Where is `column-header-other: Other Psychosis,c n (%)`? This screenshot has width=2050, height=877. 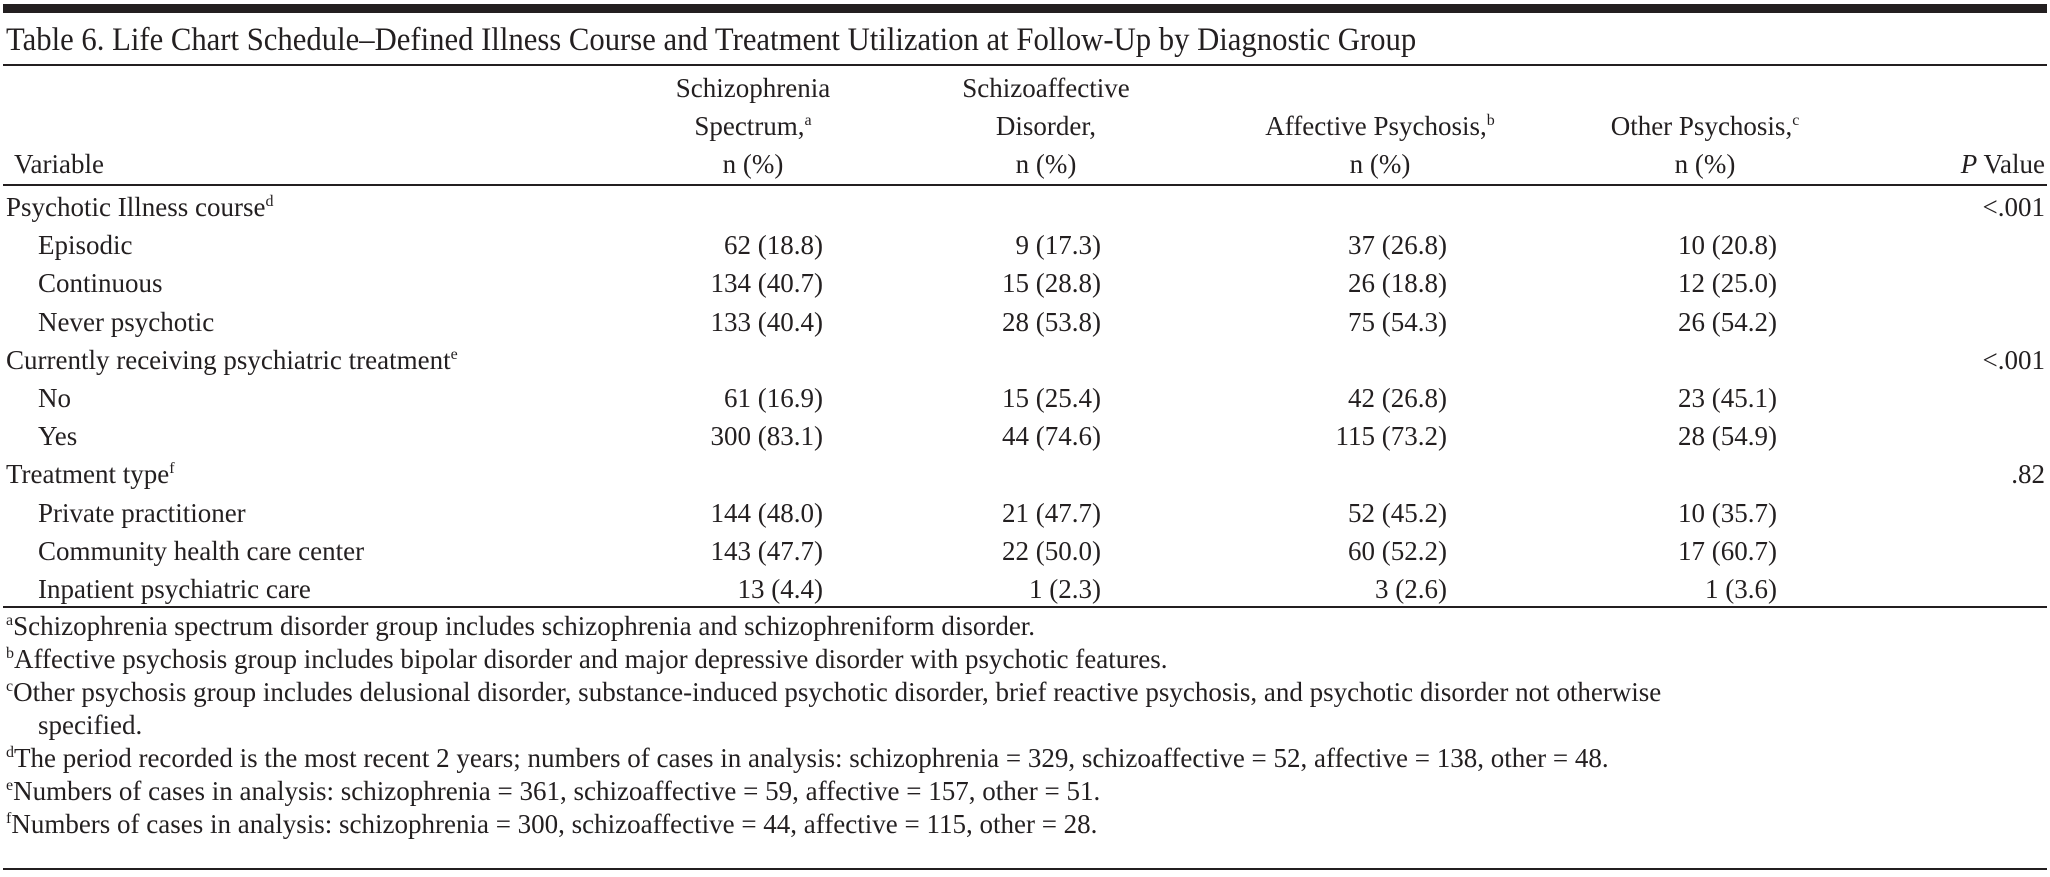 column-header-other: Other Psychosis,c n (%) is located at coordinates (1705, 145).